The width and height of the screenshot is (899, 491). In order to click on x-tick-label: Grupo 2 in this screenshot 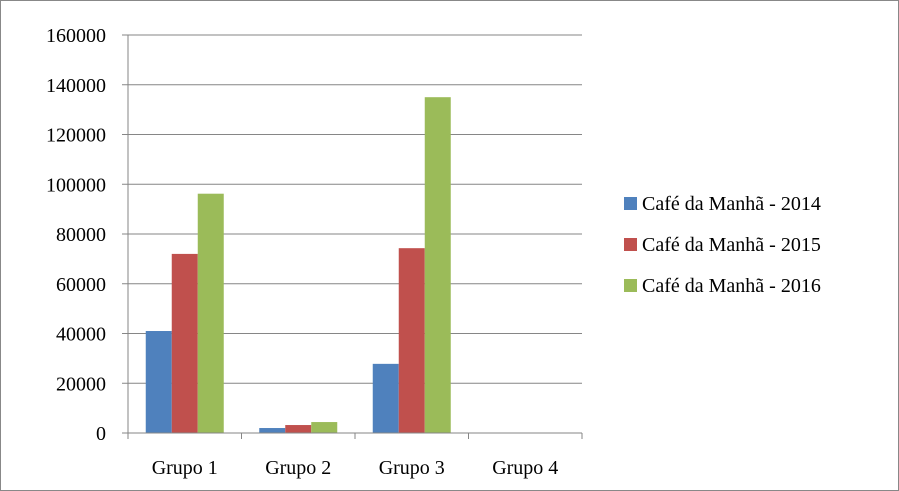, I will do `click(298, 468)`.